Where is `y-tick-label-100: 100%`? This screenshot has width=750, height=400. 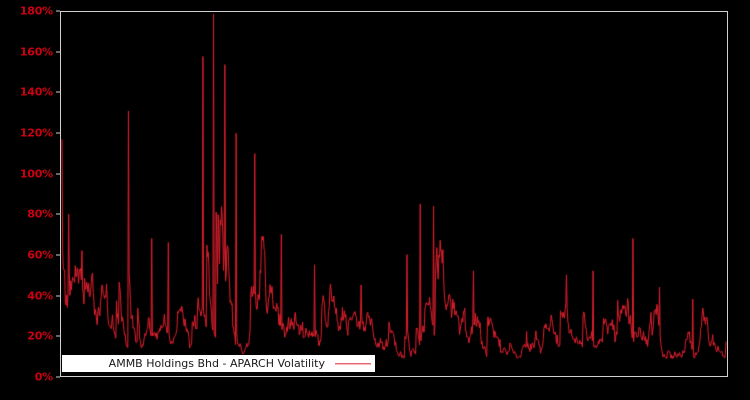
y-tick-label-100: 100% is located at coordinates (36, 174).